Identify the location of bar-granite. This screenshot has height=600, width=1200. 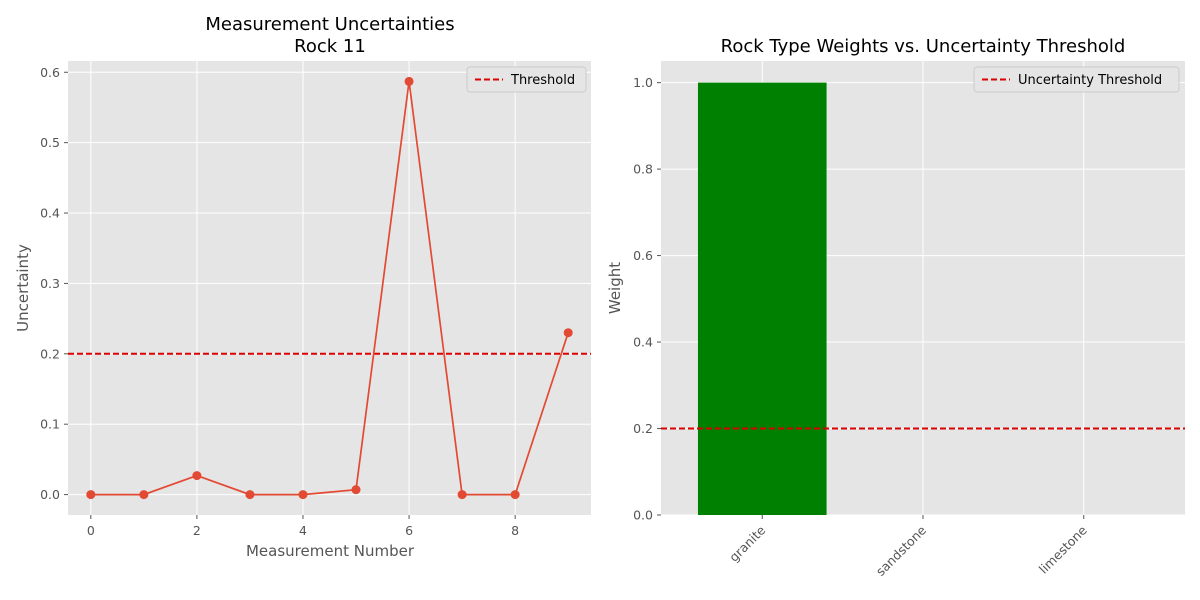
(762, 298).